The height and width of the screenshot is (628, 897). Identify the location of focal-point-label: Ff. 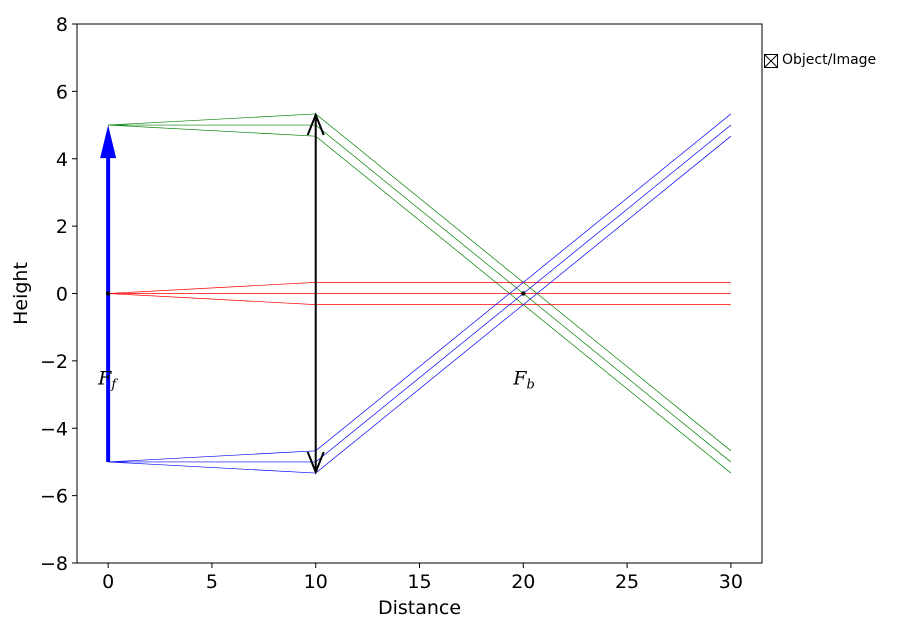
(107, 380).